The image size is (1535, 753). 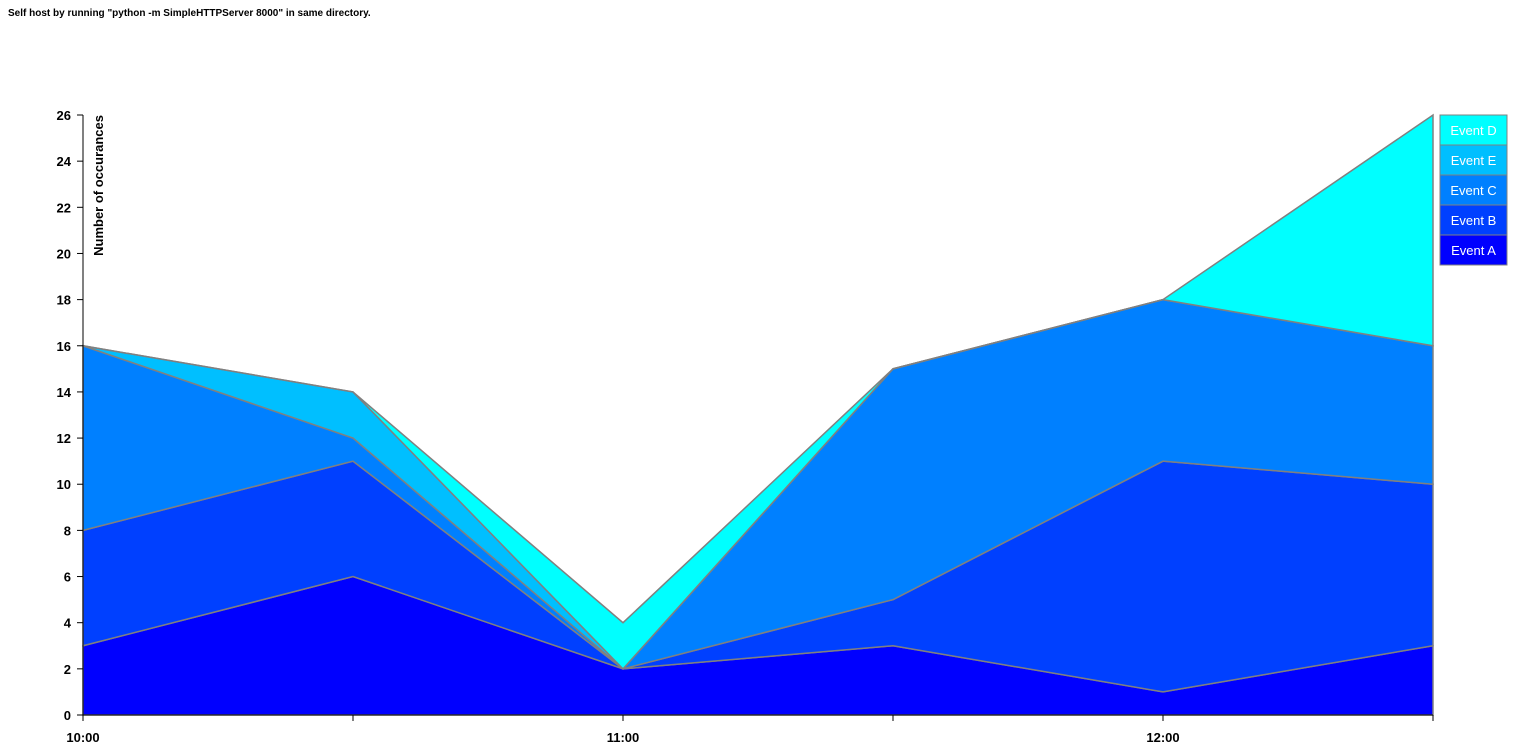 What do you see at coordinates (67, 669) in the screenshot?
I see `y-tick-label: 2` at bounding box center [67, 669].